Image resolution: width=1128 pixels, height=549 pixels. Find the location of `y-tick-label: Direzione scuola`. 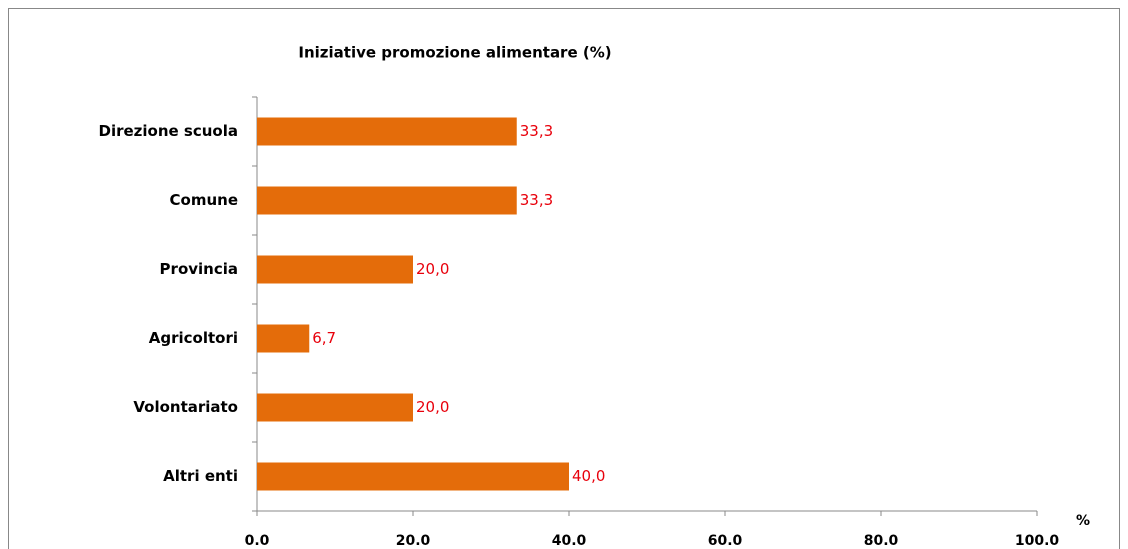

y-tick-label: Direzione scuola is located at coordinates (168, 131).